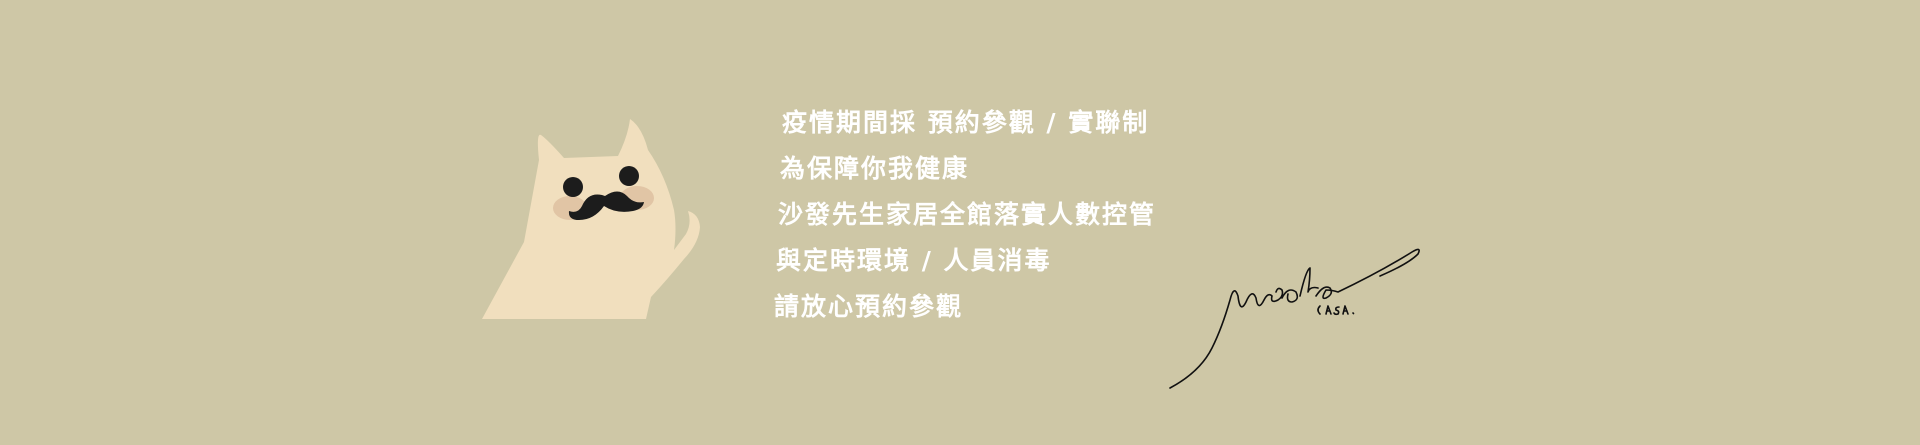  Describe the element at coordinates (914, 260) in the screenshot. I see `notice-line-4: 與定時環境 / 人員消毒` at that location.